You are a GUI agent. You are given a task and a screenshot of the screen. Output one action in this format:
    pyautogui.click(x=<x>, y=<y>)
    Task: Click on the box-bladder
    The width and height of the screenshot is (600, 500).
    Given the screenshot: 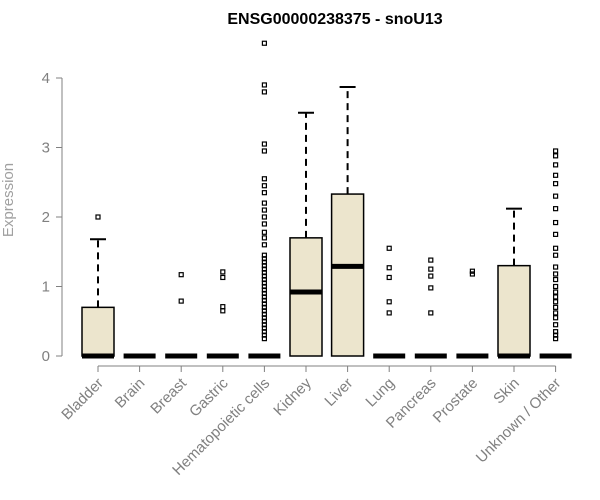 What is the action you would take?
    pyautogui.click(x=98, y=286)
    